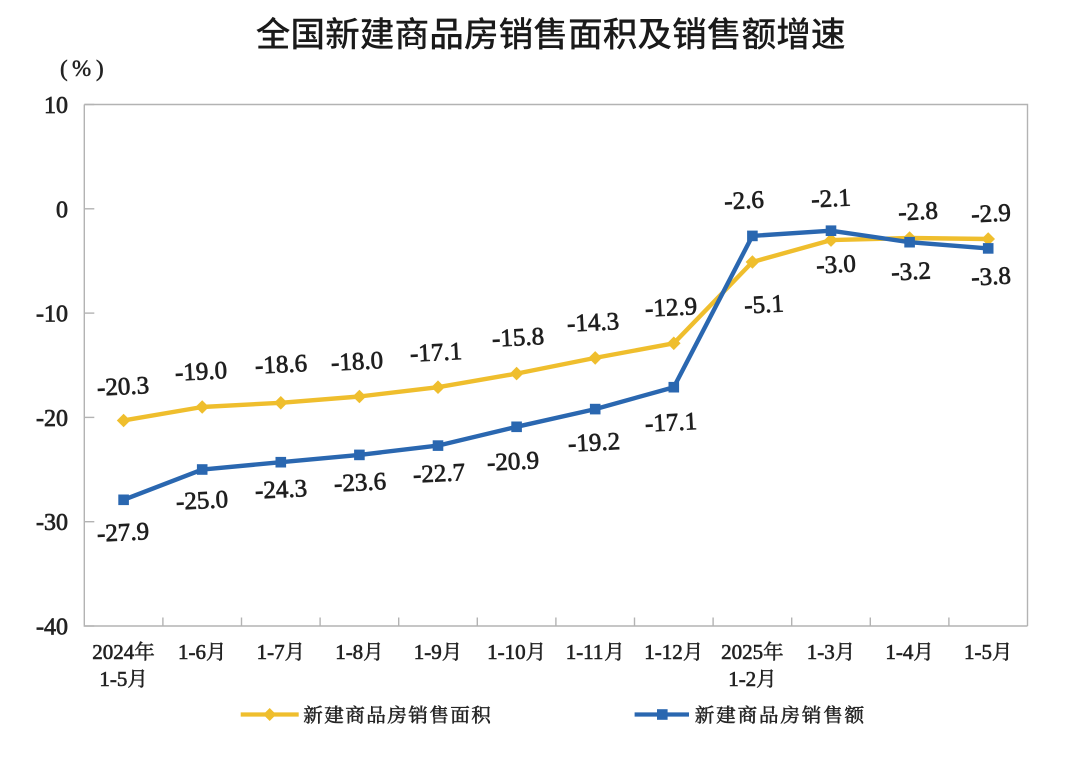 The width and height of the screenshot is (1080, 762). Describe the element at coordinates (512, 462) in the screenshot. I see `svg-text: -20.9` at that location.